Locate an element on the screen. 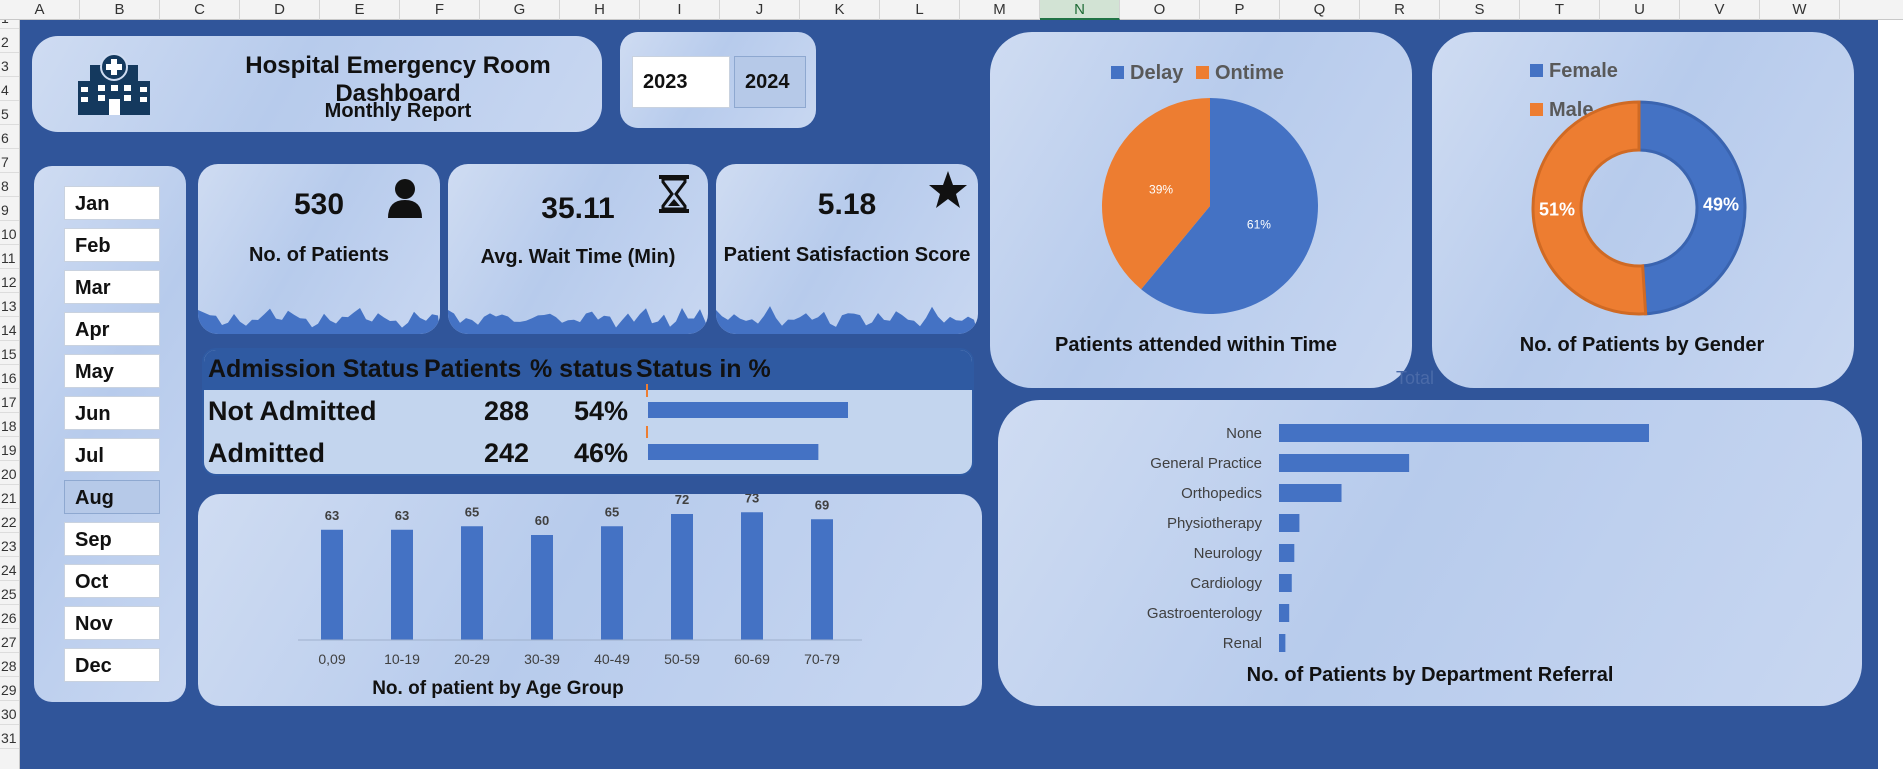 The width and height of the screenshot is (1903, 769). column-header-b: B is located at coordinates (120, 10).